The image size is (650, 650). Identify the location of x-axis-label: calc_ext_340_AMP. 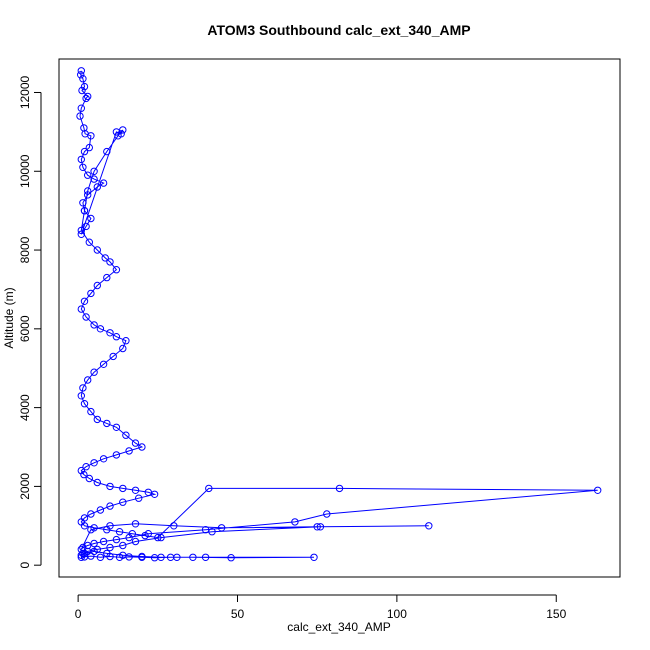
(338, 627).